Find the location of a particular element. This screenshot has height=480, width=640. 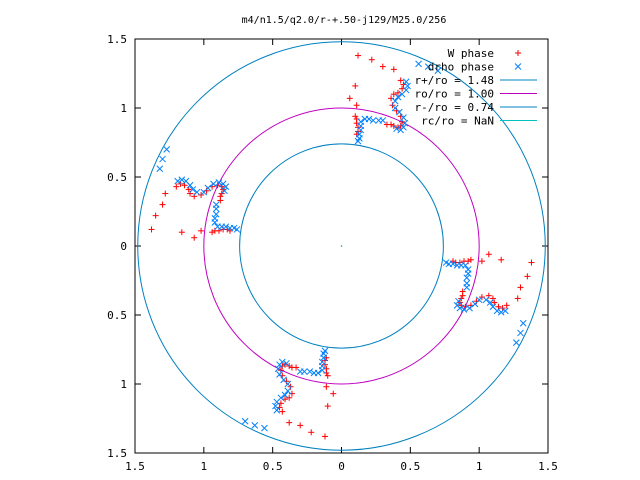

origin-marker is located at coordinates (341, 246).